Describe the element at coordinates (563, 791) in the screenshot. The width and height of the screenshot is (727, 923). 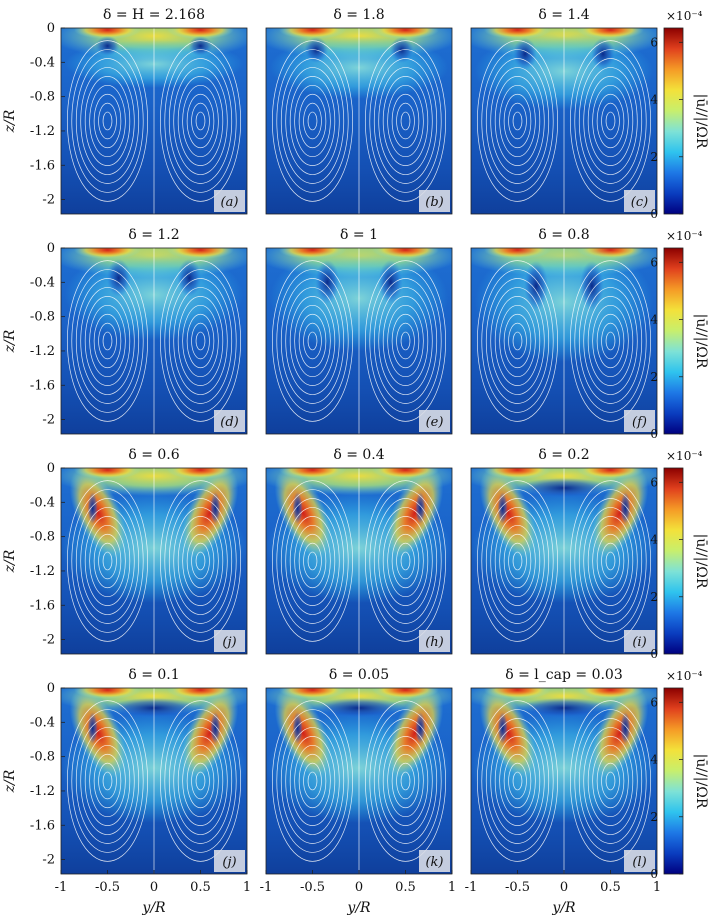
I see `panel-12: (l) δ = l_cap = 0.03 -1 -0.5 0 0.5 1 y/R` at that location.